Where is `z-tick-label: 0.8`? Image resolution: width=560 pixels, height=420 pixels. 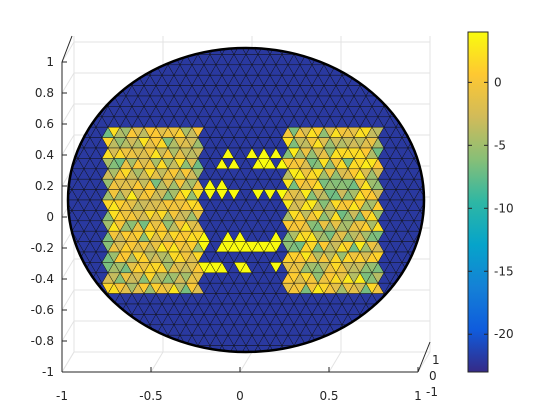
z-tick-label: 0.8 is located at coordinates (44, 93).